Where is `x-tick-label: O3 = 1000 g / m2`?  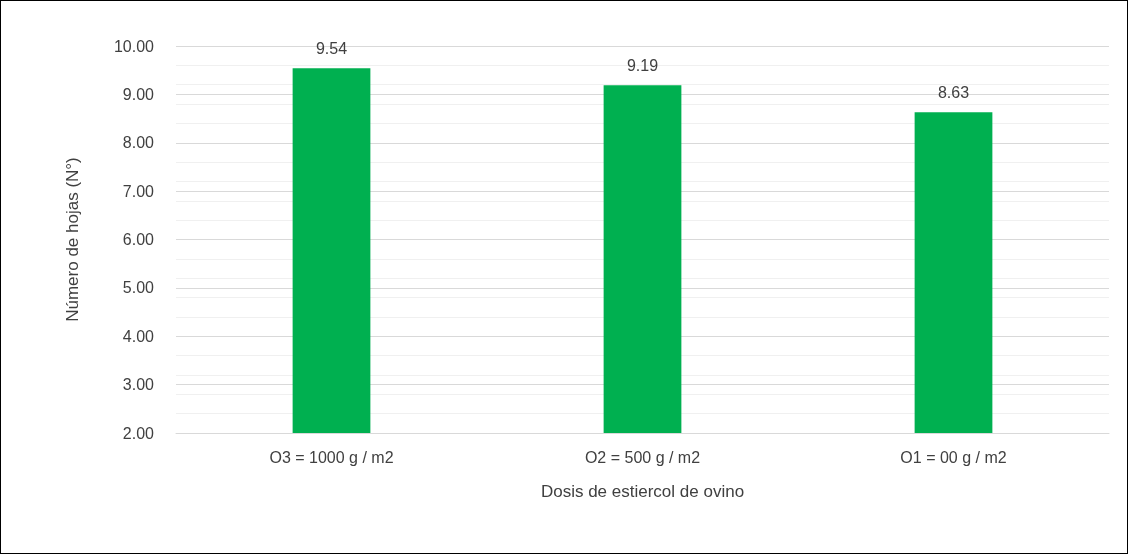
x-tick-label: O3 = 1000 g / m2 is located at coordinates (331, 457).